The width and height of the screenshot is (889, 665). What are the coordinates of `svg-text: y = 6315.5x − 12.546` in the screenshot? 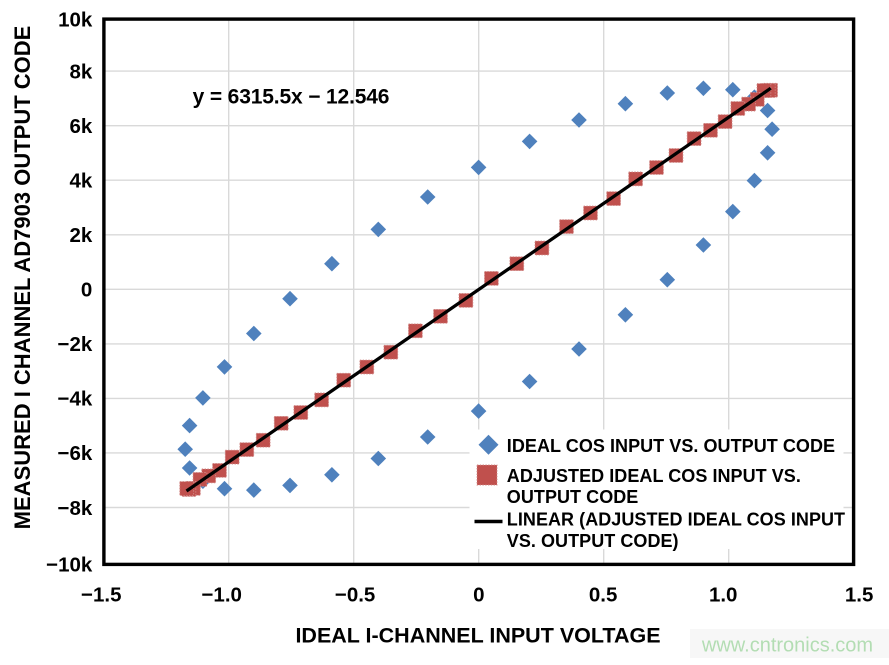 It's located at (291, 96).